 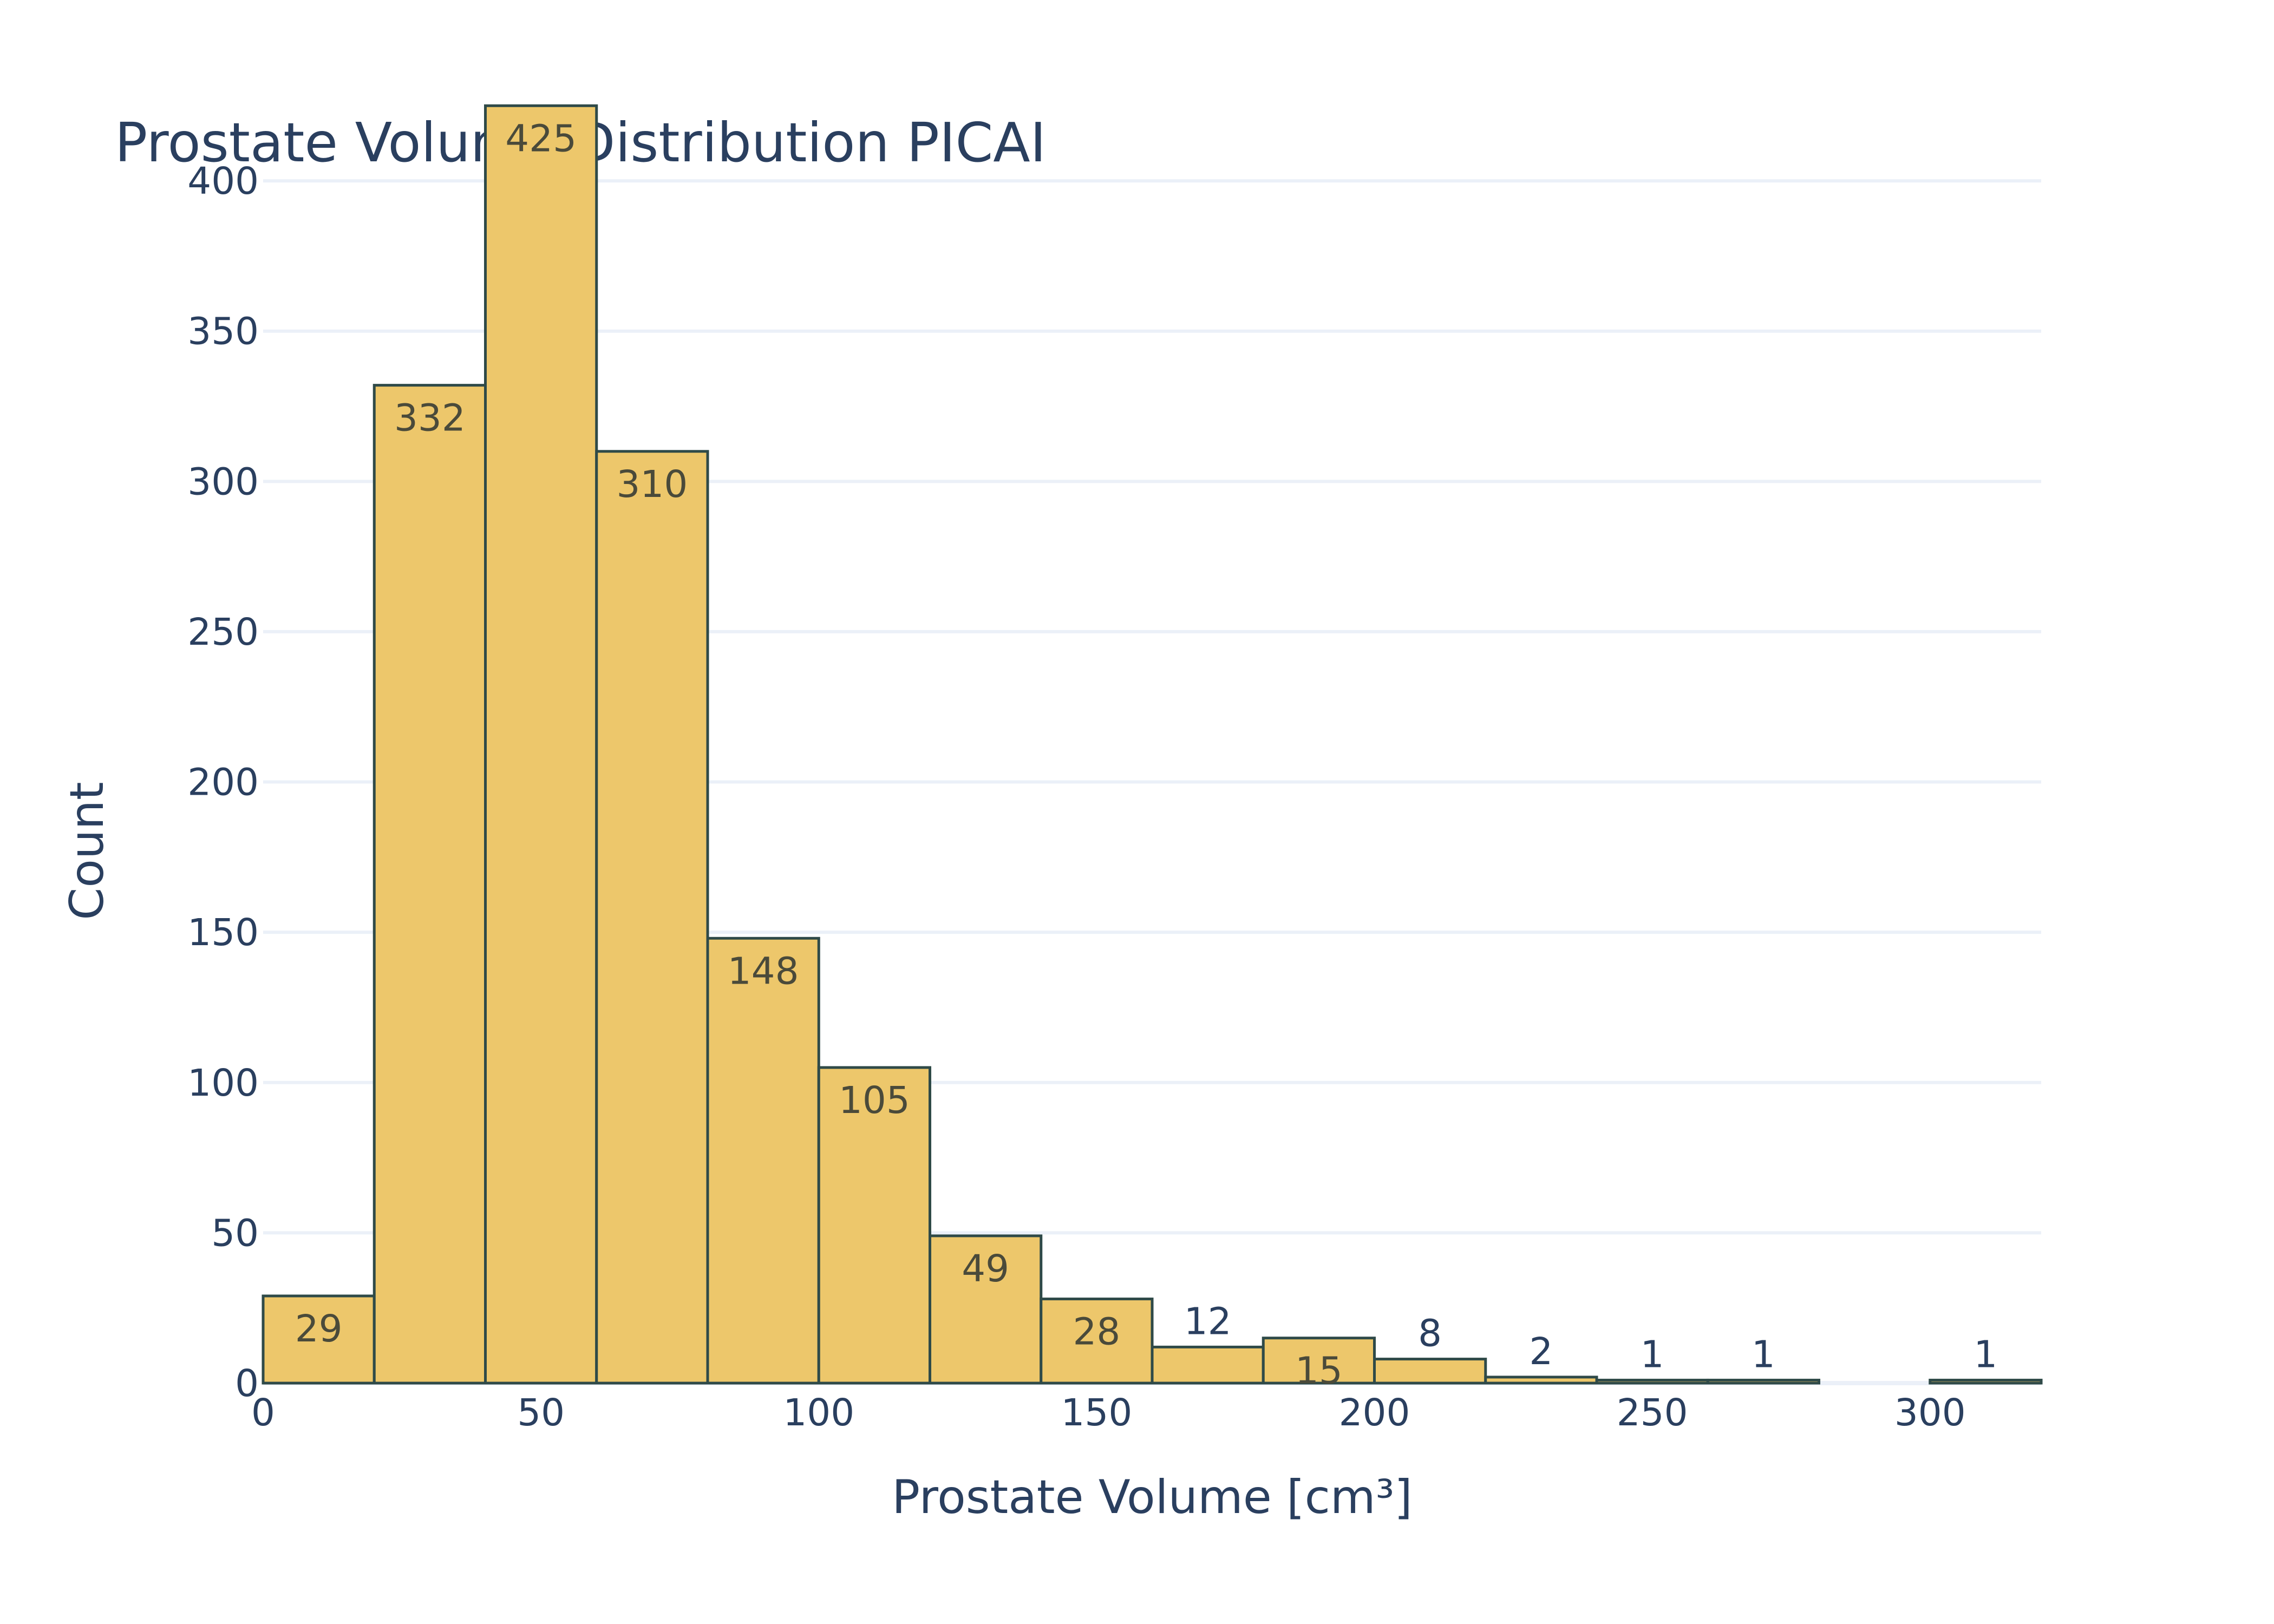 What do you see at coordinates (1097, 1413) in the screenshot?
I see `x-tick-label: 150` at bounding box center [1097, 1413].